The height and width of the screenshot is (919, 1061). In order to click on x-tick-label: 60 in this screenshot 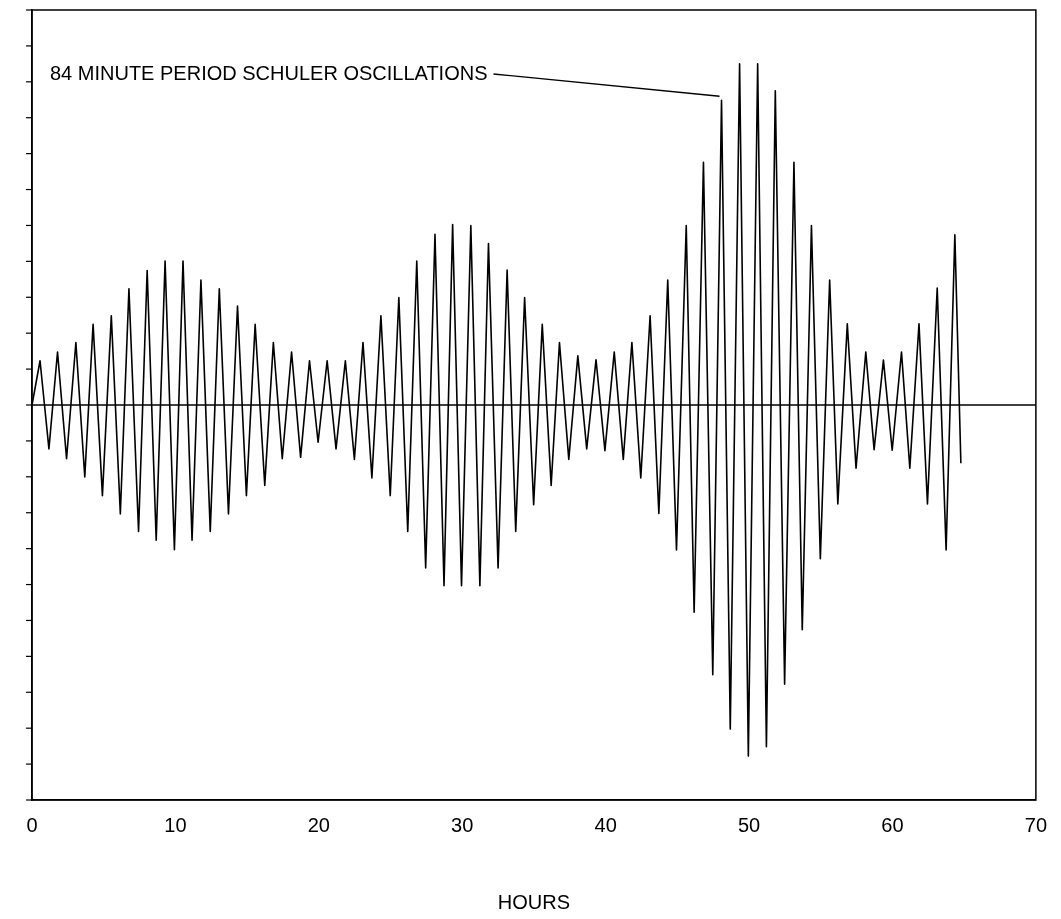, I will do `click(892, 824)`.